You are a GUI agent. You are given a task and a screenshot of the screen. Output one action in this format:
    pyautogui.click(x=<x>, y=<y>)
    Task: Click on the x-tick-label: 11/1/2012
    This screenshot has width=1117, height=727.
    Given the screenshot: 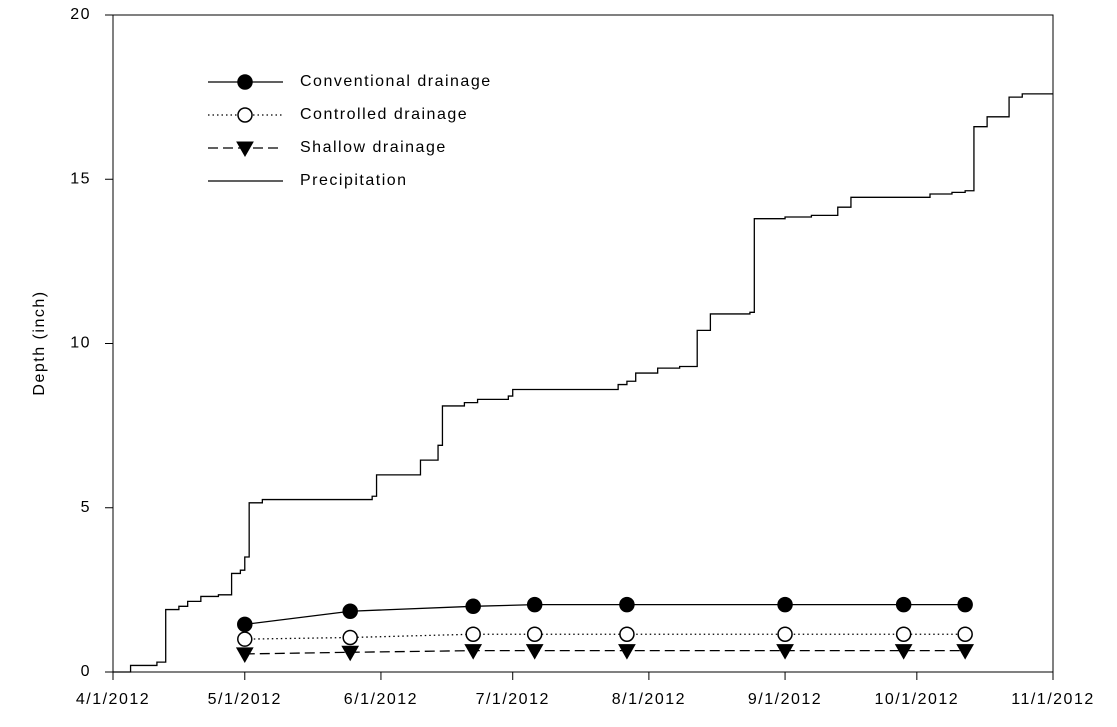 What is the action you would take?
    pyautogui.click(x=1053, y=699)
    